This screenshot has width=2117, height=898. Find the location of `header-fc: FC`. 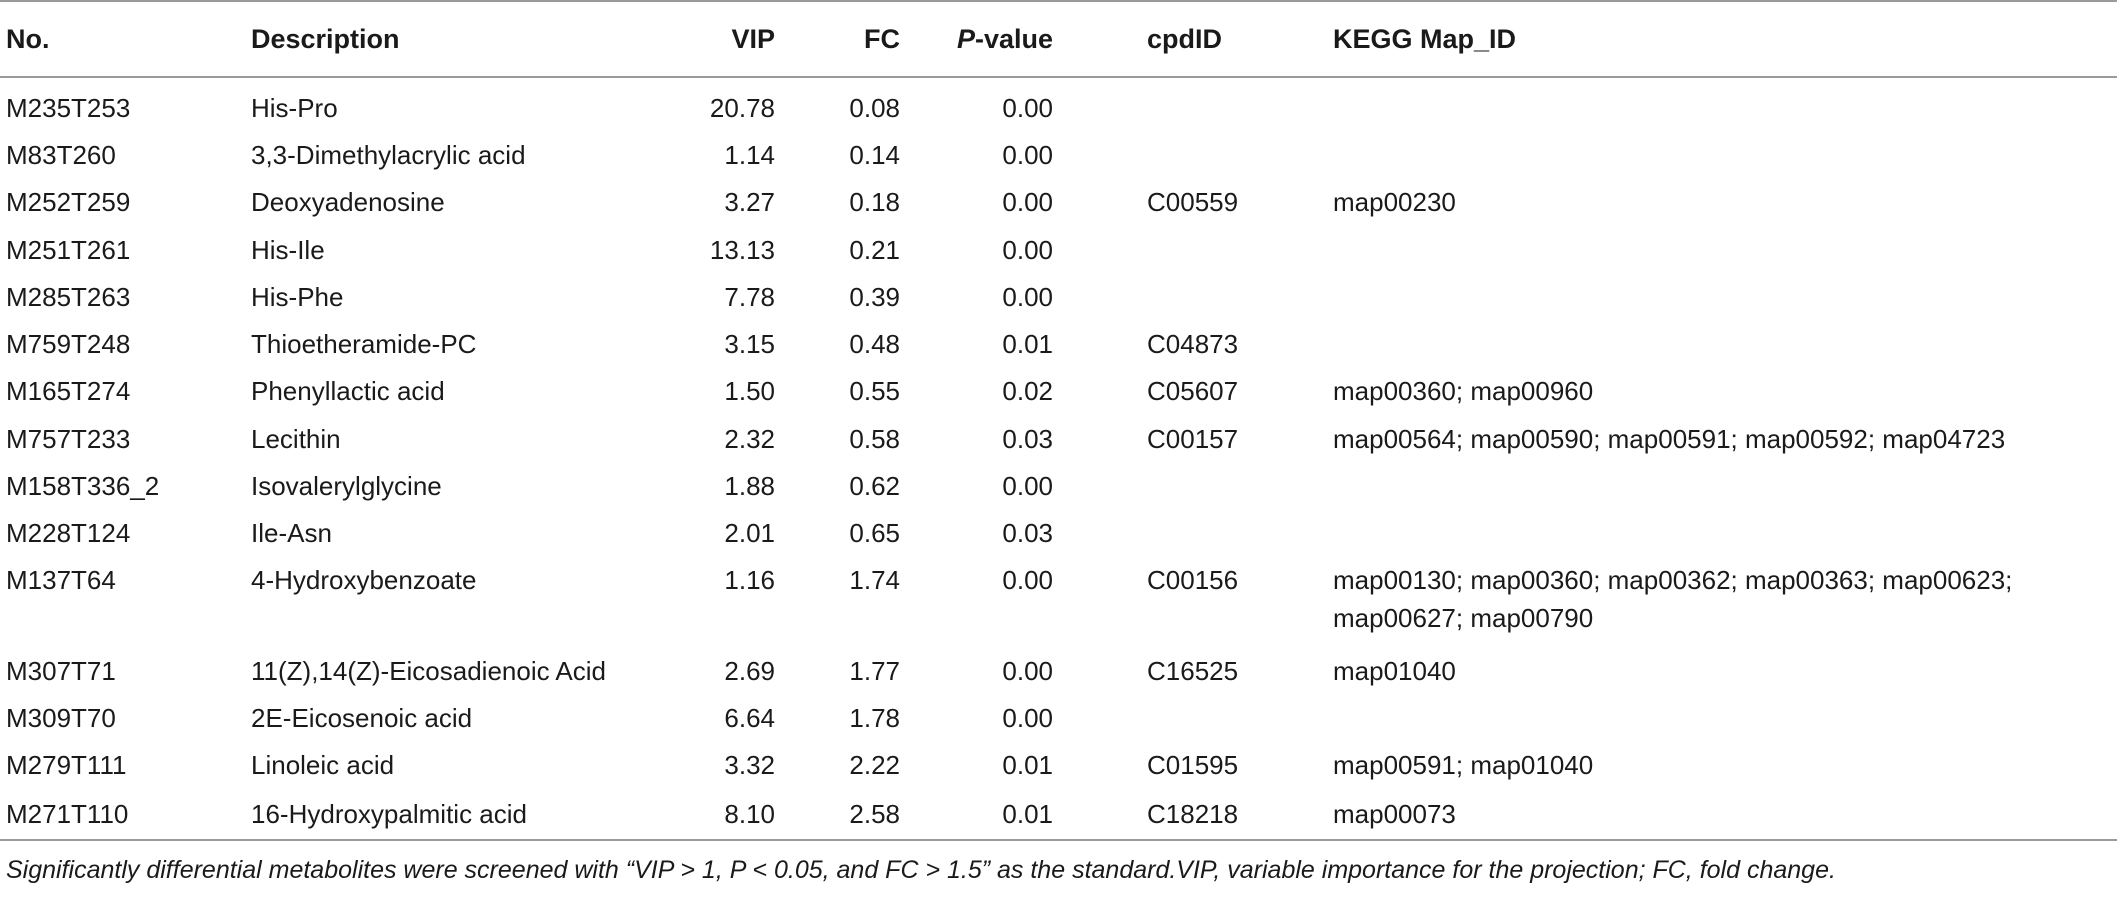

header-fc: FC is located at coordinates (882, 38).